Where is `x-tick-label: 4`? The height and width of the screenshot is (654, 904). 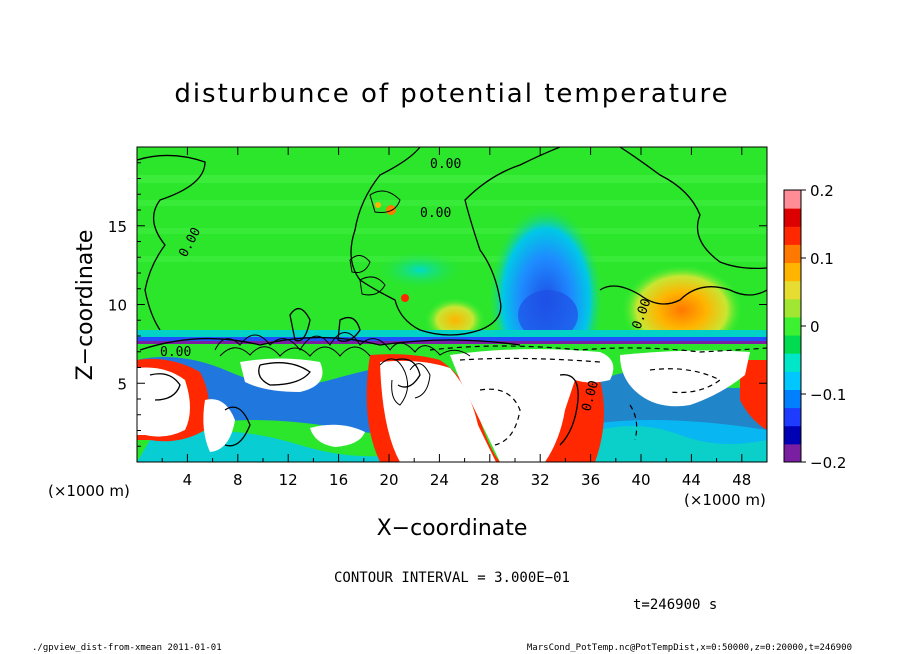 x-tick-label: 4 is located at coordinates (188, 480).